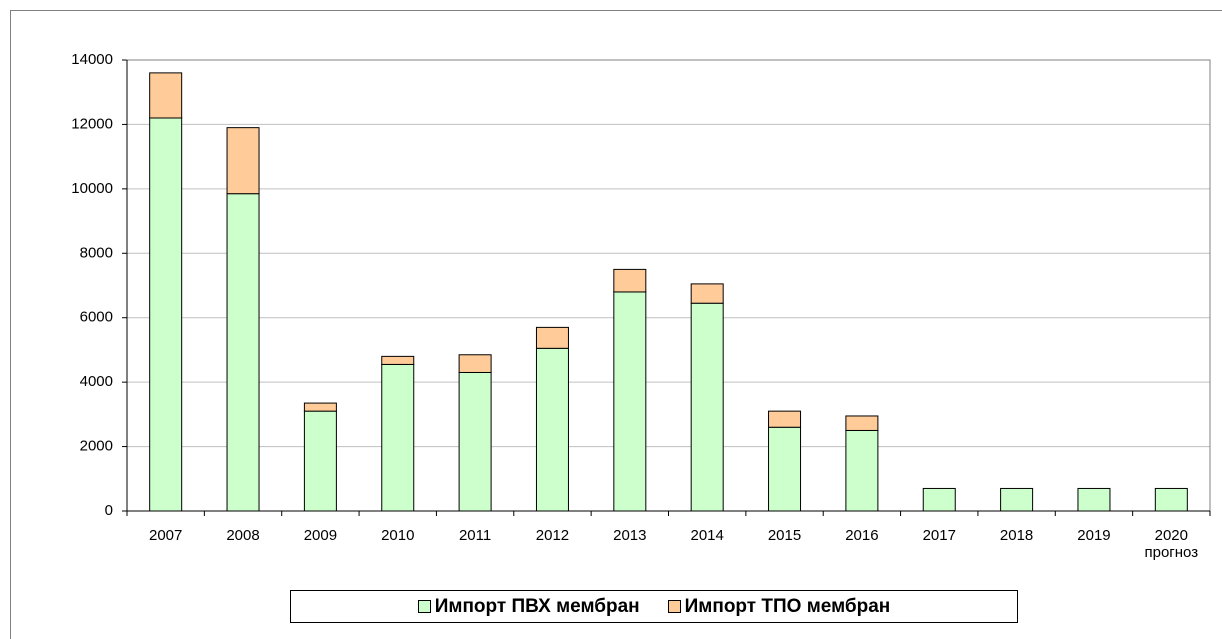 This screenshot has width=1222, height=639. I want to click on y-tick-label: 4000, so click(96, 381).